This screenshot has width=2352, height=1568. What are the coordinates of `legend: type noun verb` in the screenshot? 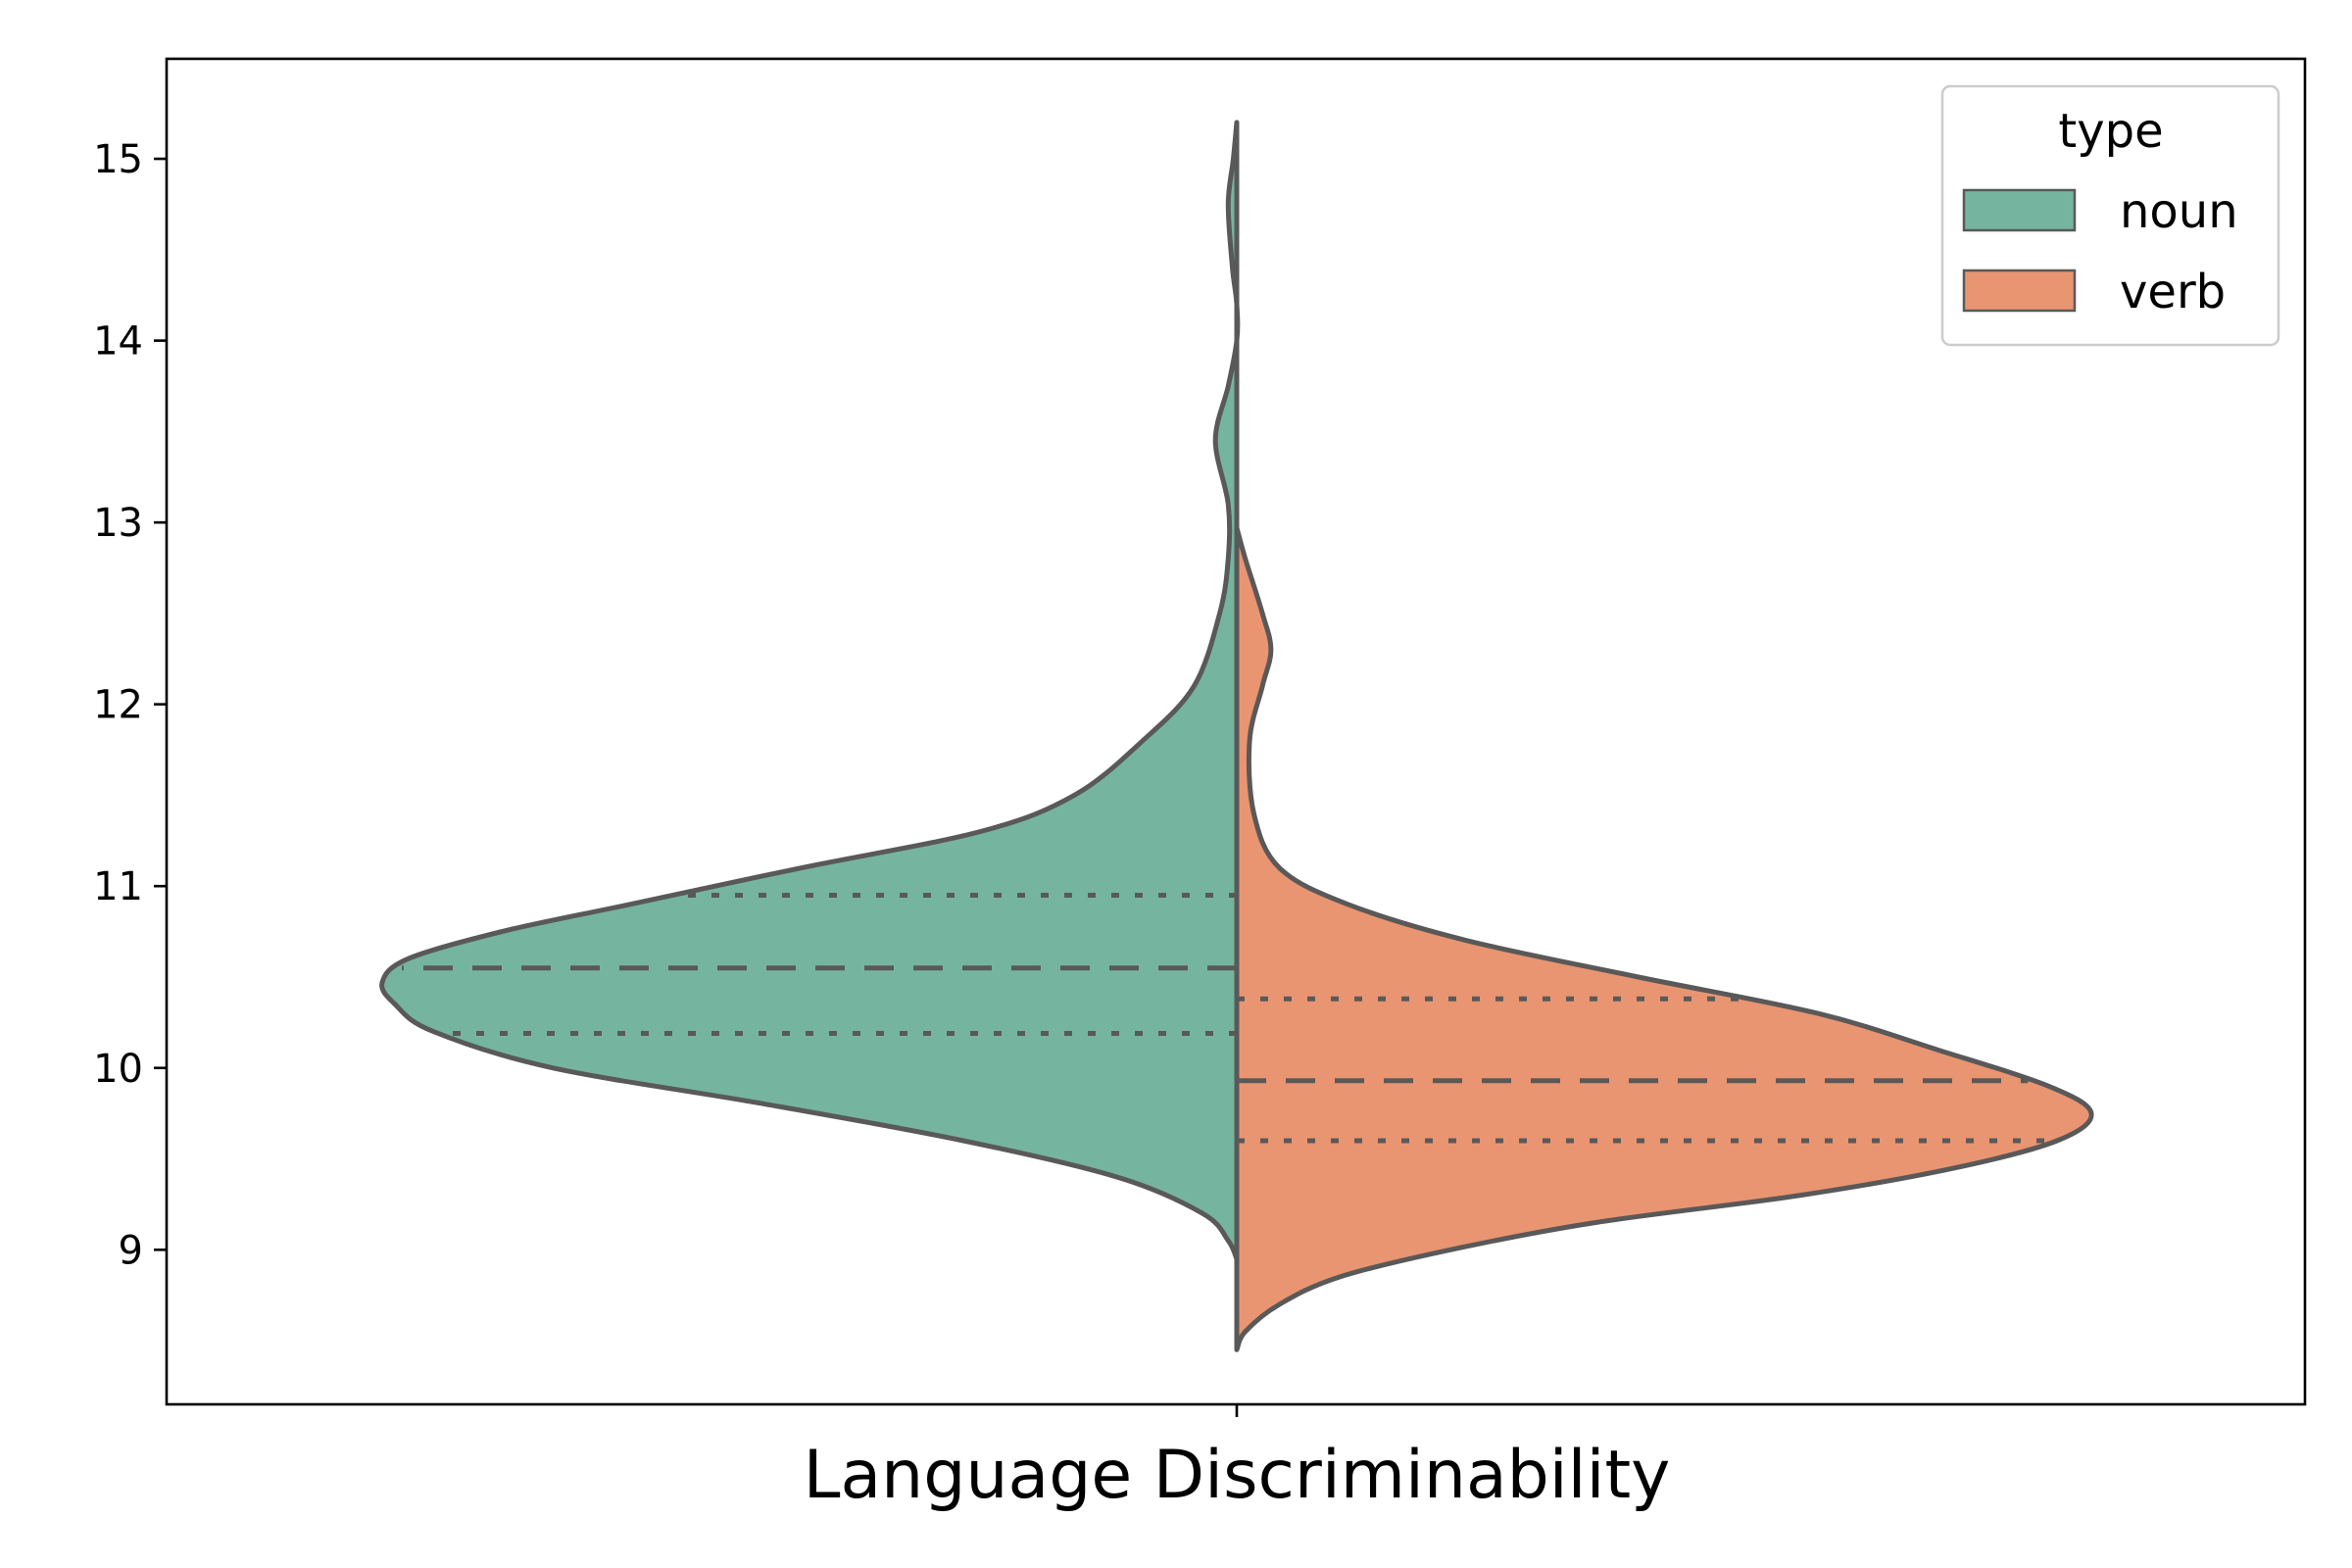 It's located at (2110, 215).